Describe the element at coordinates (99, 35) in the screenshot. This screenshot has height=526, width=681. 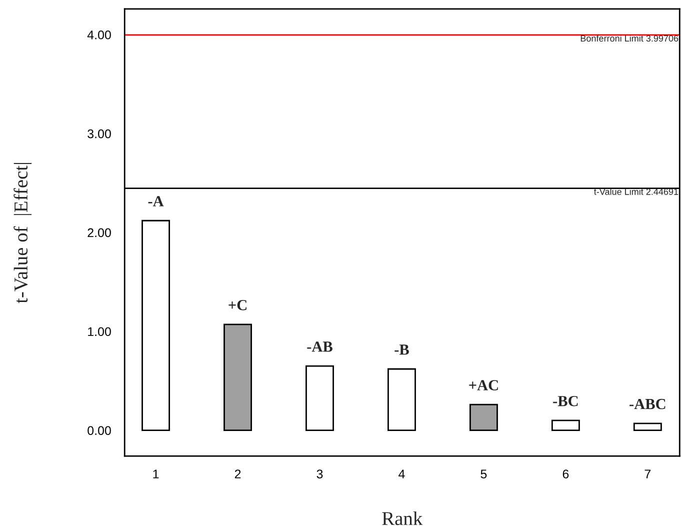
I see `y-tick-label: 4.00` at that location.